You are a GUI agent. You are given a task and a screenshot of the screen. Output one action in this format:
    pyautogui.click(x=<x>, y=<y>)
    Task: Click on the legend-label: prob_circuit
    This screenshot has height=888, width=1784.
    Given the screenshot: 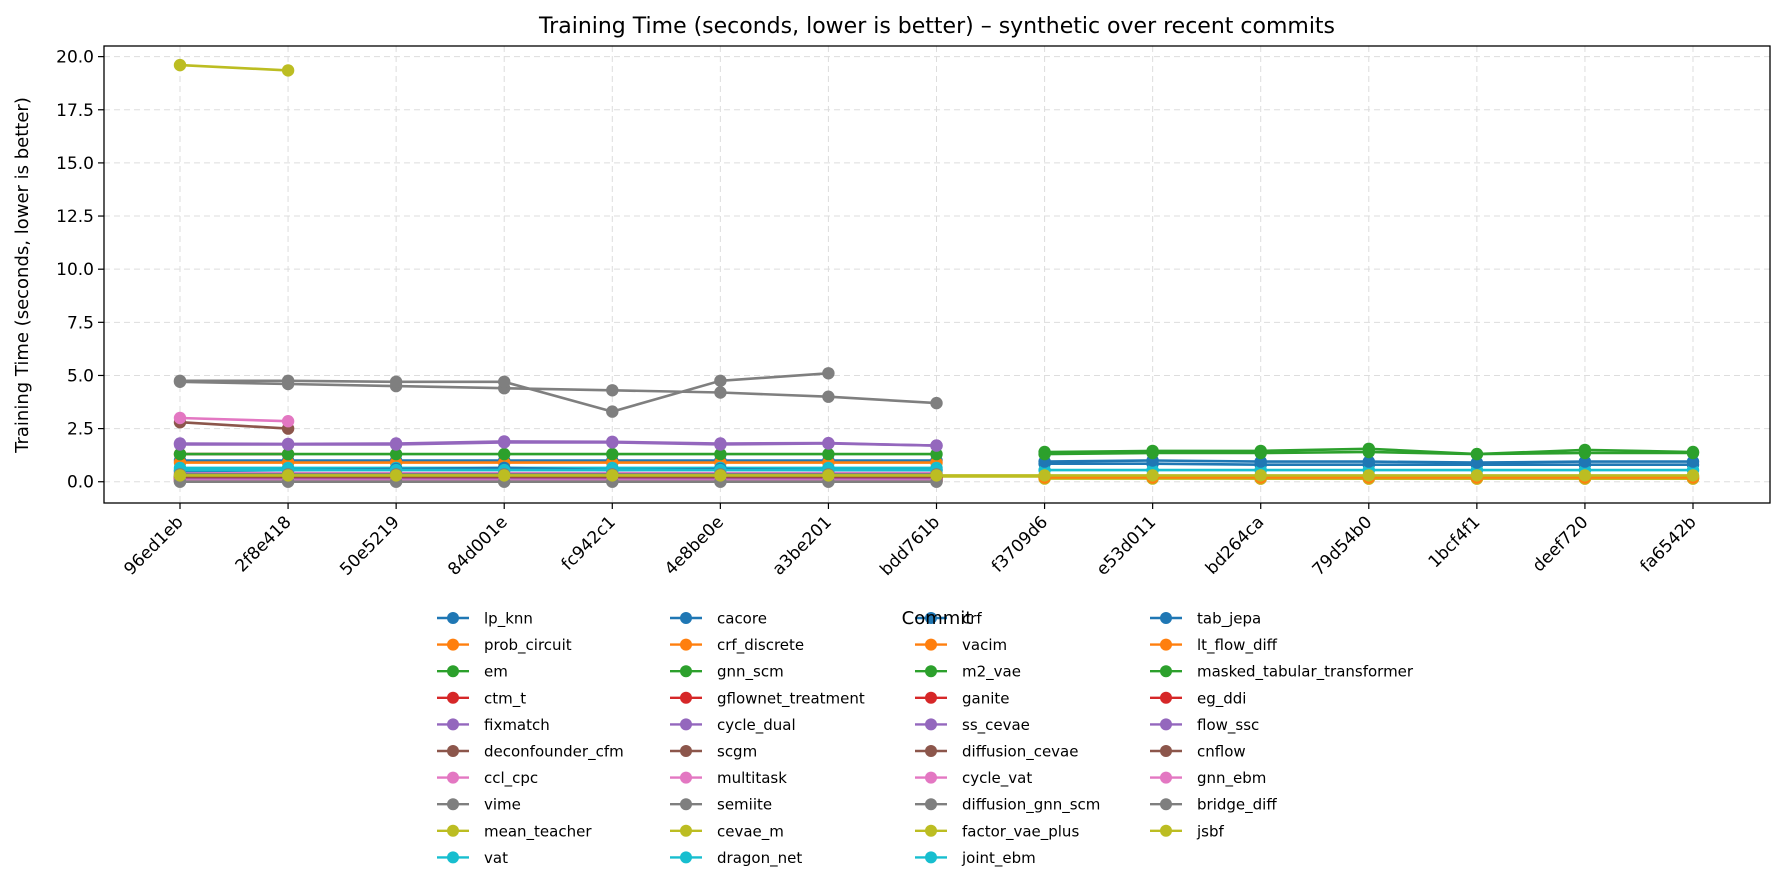 What is the action you would take?
    pyautogui.click(x=528, y=645)
    